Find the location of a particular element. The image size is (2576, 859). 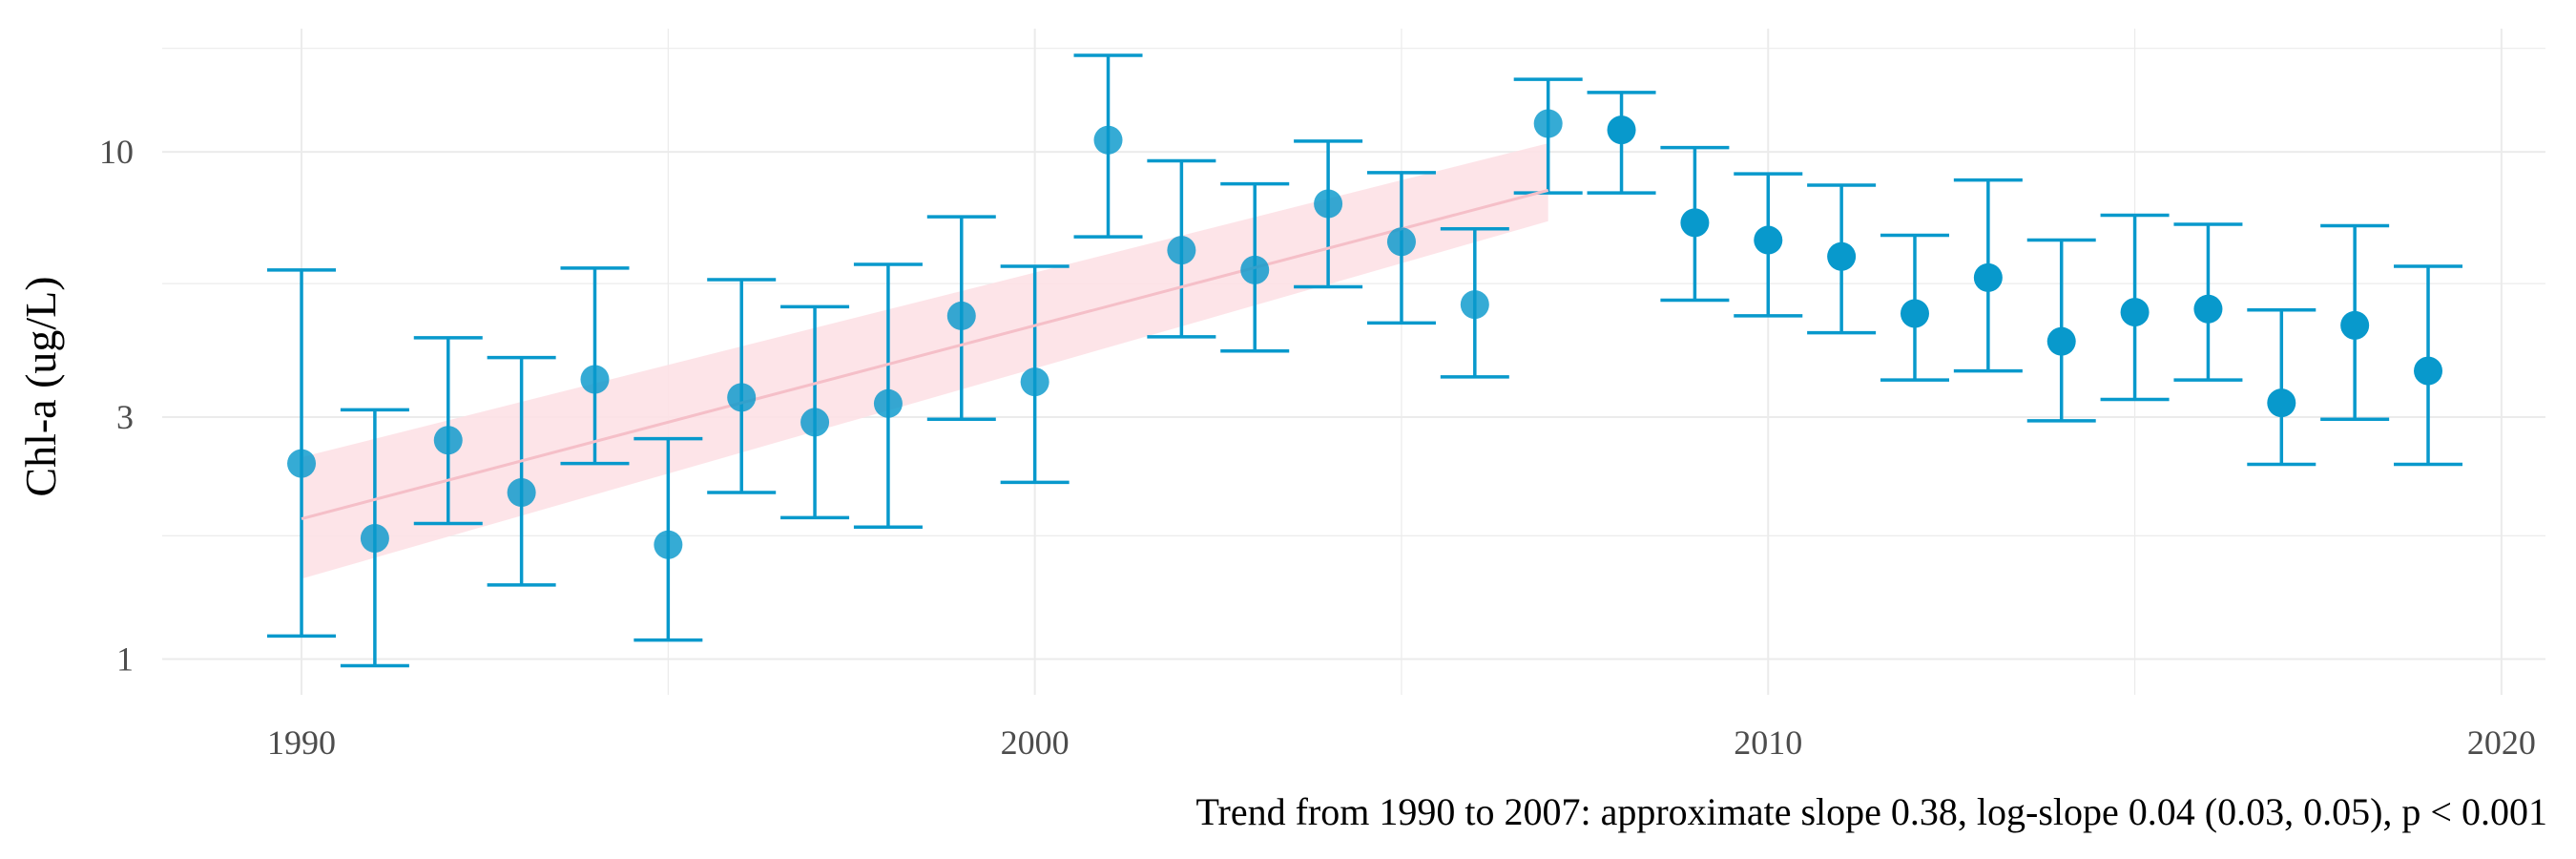

x-tick-label: 2000 is located at coordinates (1035, 742).